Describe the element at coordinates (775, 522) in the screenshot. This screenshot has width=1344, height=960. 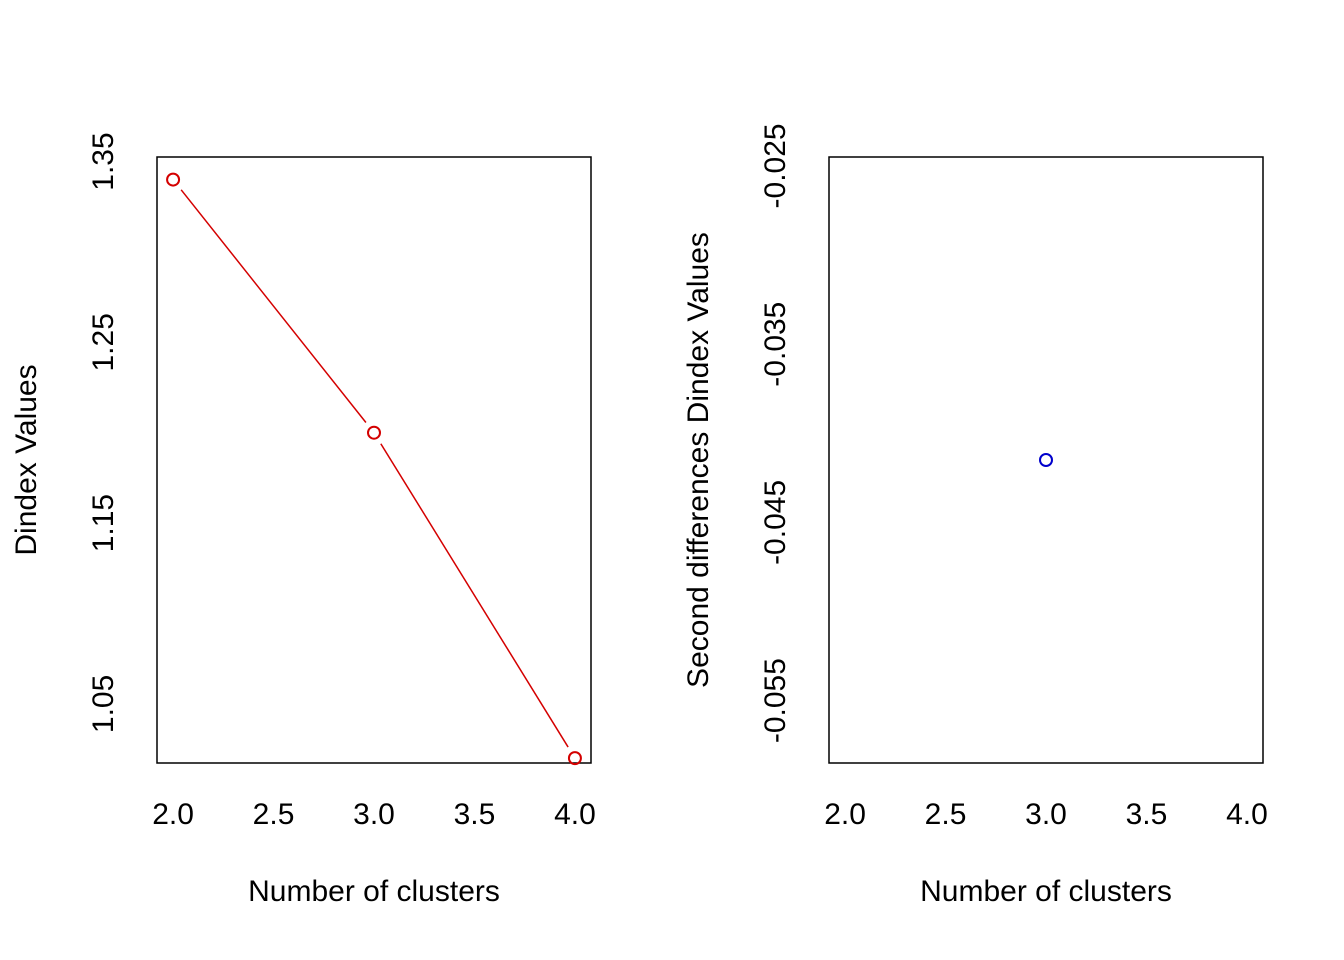
I see `y-tick-label: -0.045` at that location.